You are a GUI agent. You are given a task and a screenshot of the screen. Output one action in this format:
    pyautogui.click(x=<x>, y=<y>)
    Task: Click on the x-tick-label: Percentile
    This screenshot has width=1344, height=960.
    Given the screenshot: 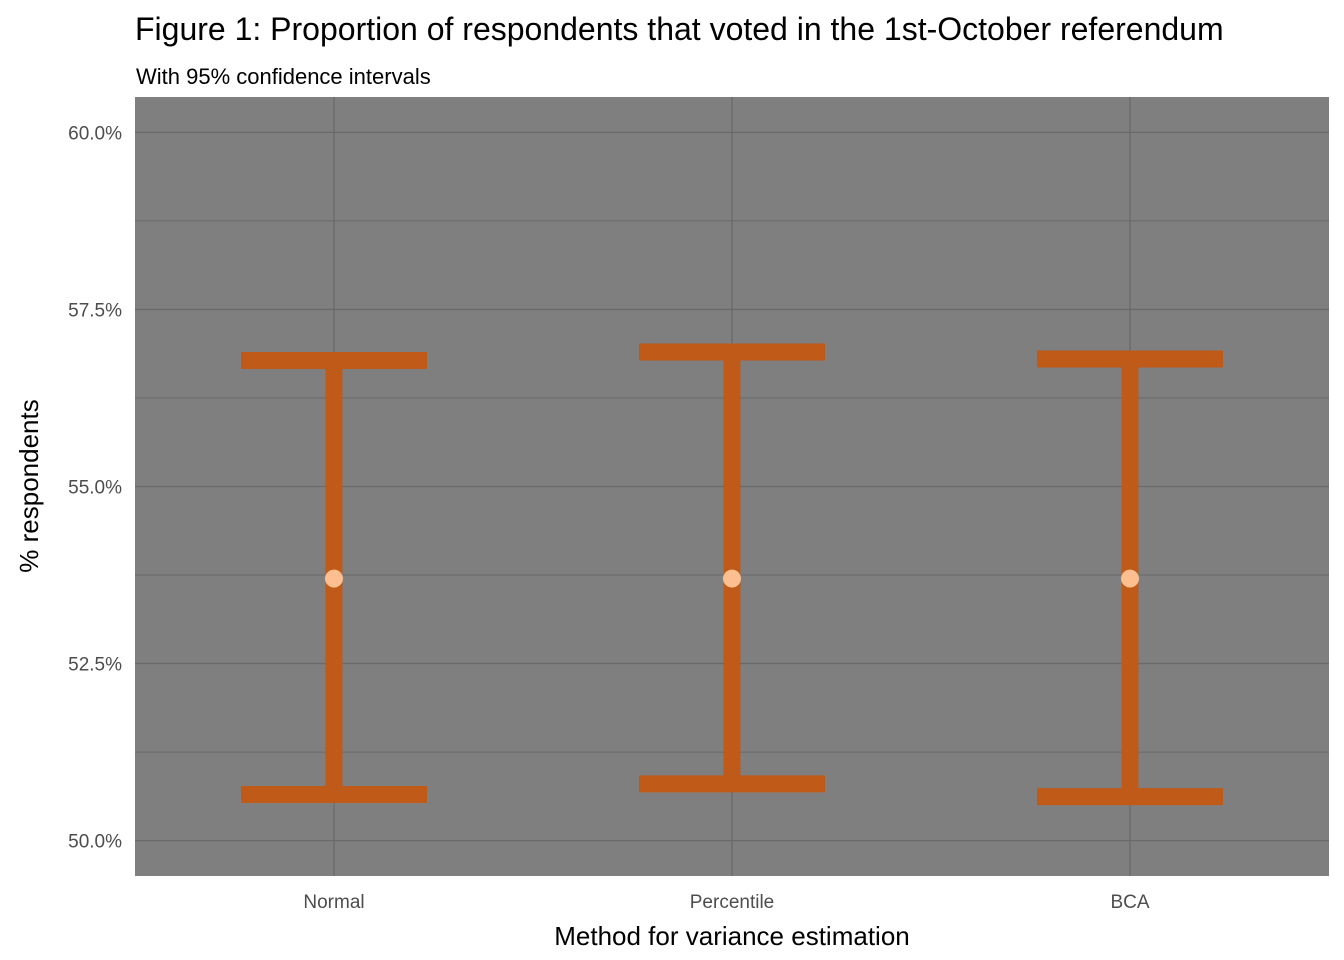 What is the action you would take?
    pyautogui.click(x=732, y=902)
    